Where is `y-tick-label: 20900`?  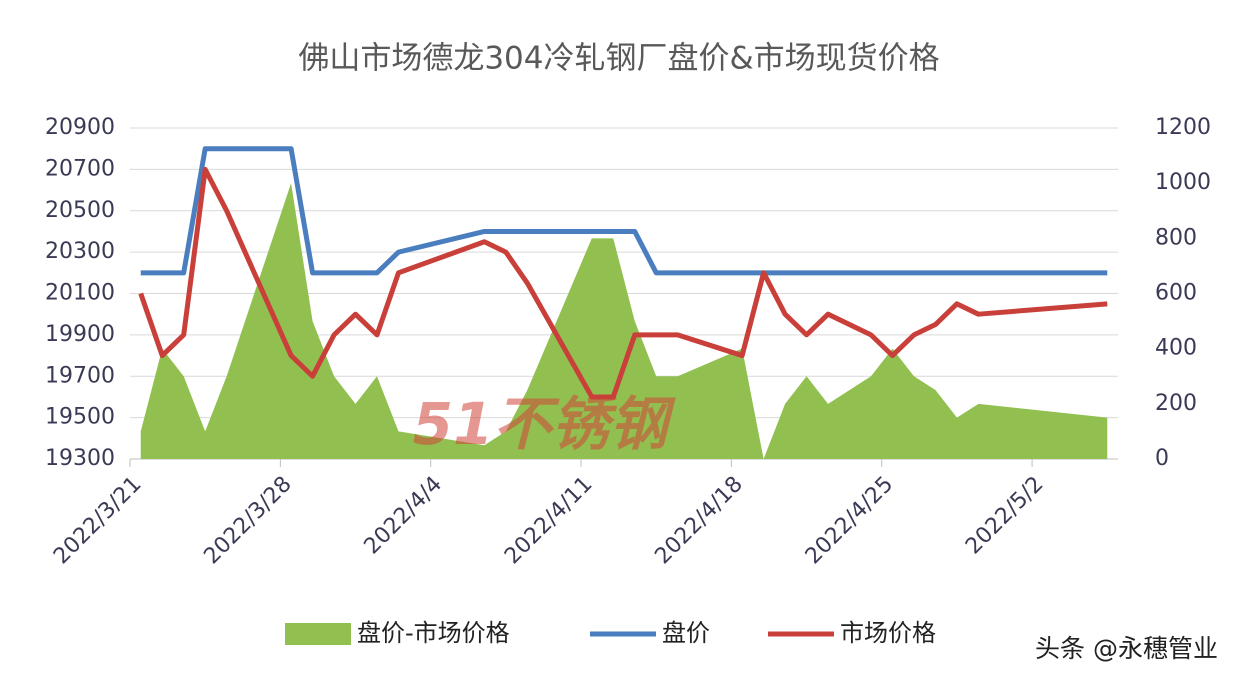
y-tick-label: 20900 is located at coordinates (80, 127).